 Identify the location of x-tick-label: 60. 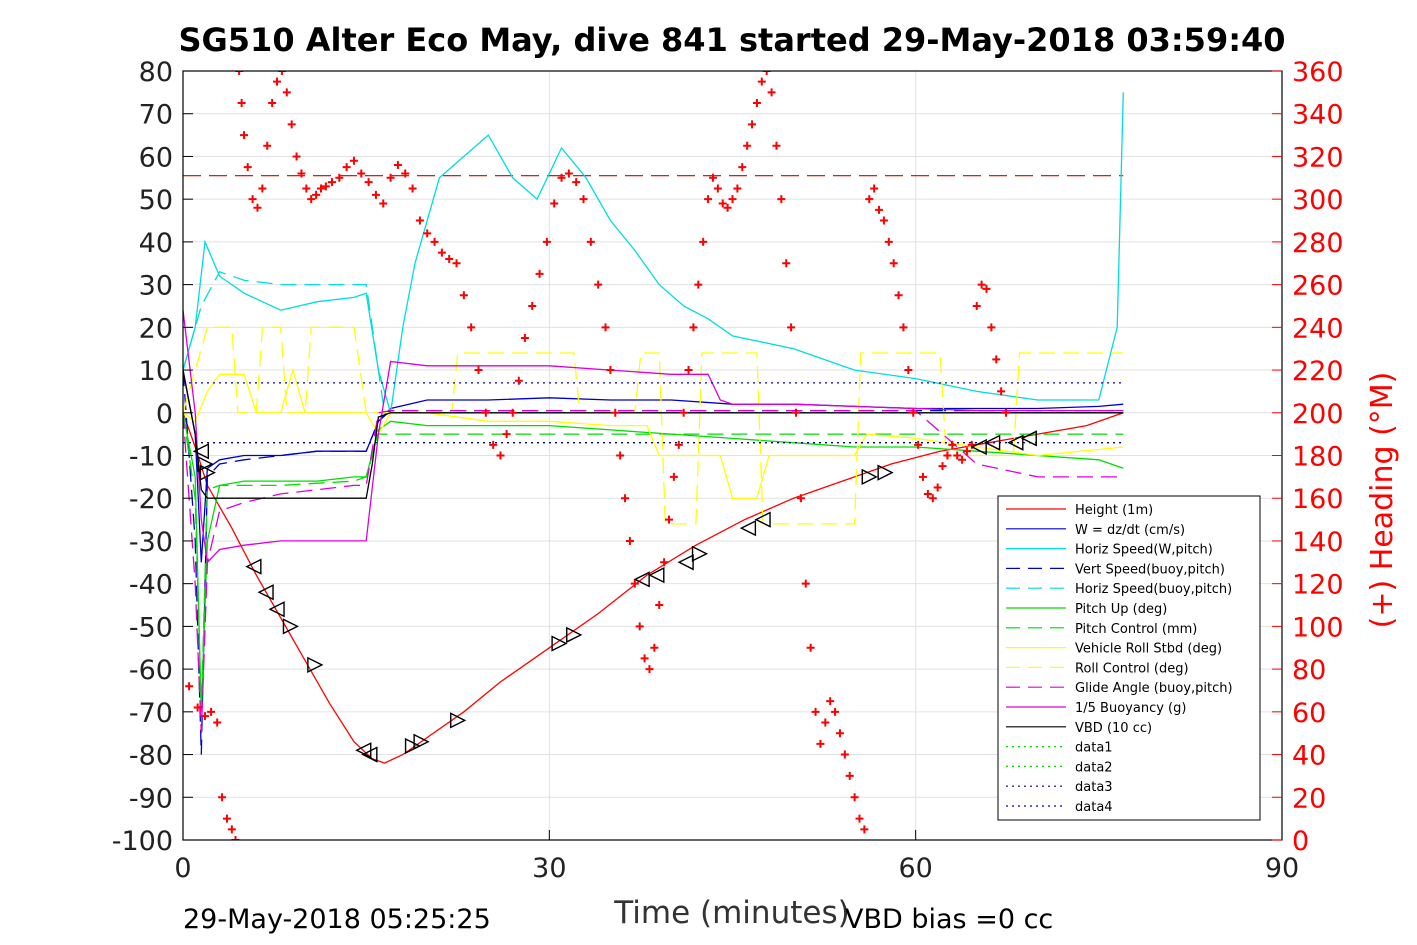
(915, 868).